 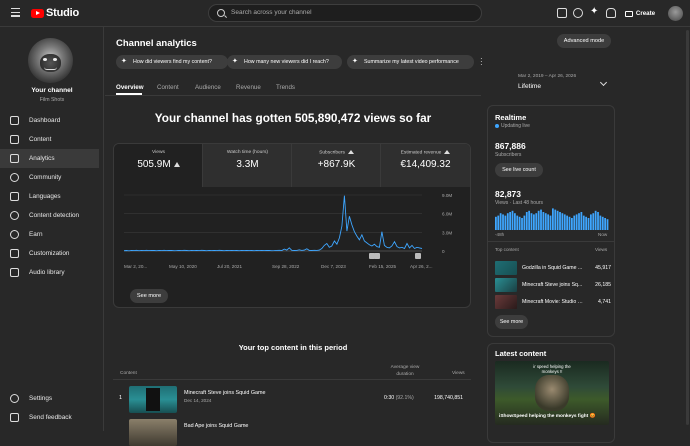 I want to click on realtime-row: Minecraft Steve joins Sq... 26,185, so click(x=553, y=285).